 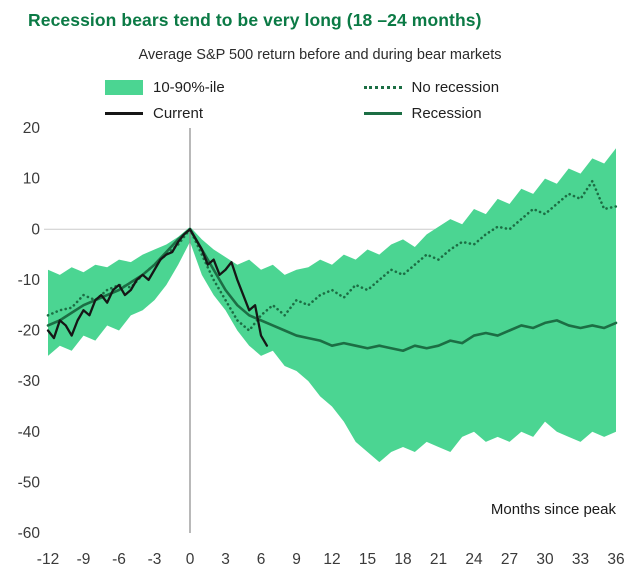 I want to click on x-tick-label: 21, so click(x=438, y=559).